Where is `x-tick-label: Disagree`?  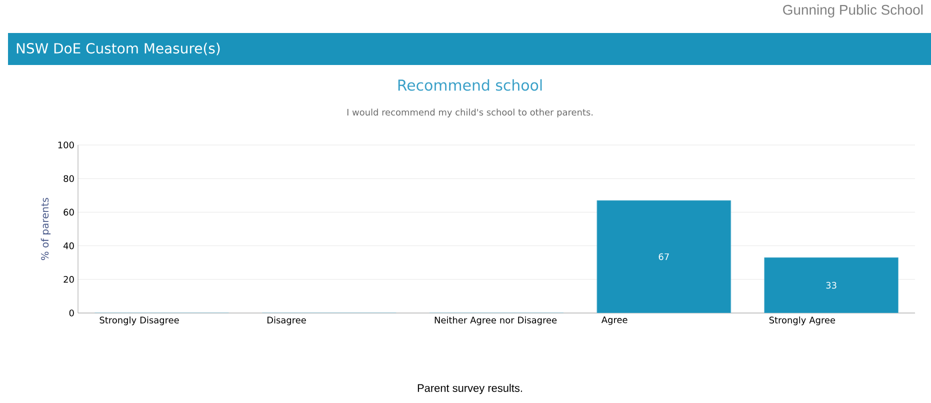
x-tick-label: Disagree is located at coordinates (286, 321).